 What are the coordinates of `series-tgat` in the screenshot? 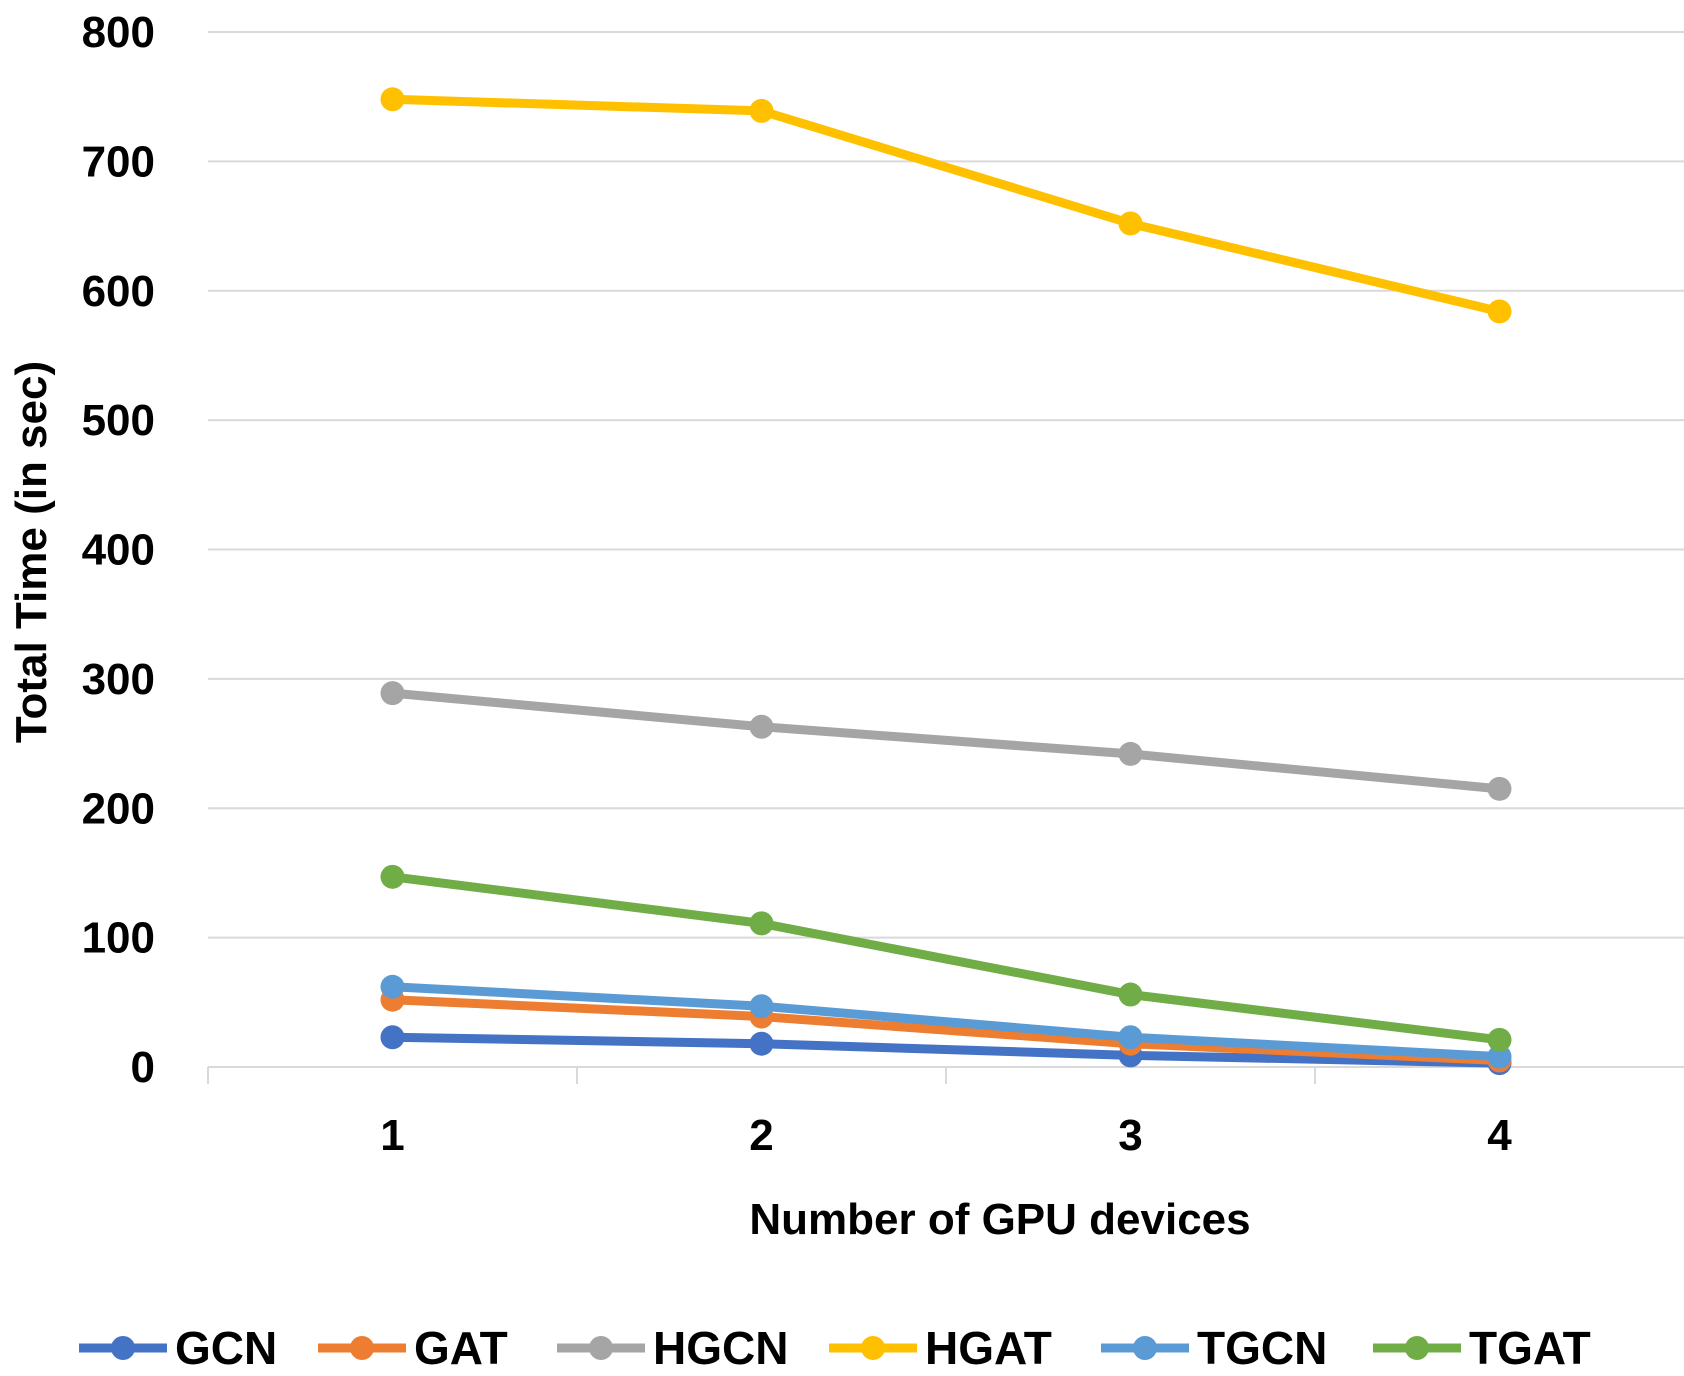 It's located at (946, 958).